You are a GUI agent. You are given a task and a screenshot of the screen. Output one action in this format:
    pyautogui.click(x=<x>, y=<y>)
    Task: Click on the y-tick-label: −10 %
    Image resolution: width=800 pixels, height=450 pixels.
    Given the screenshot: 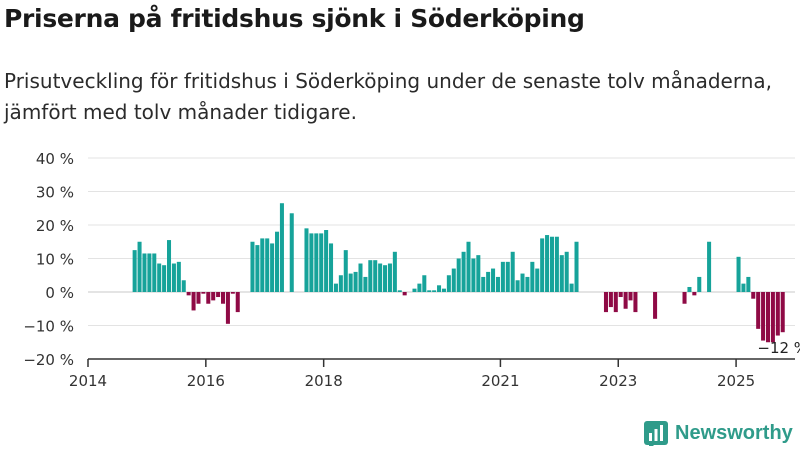 What is the action you would take?
    pyautogui.click(x=48, y=327)
    